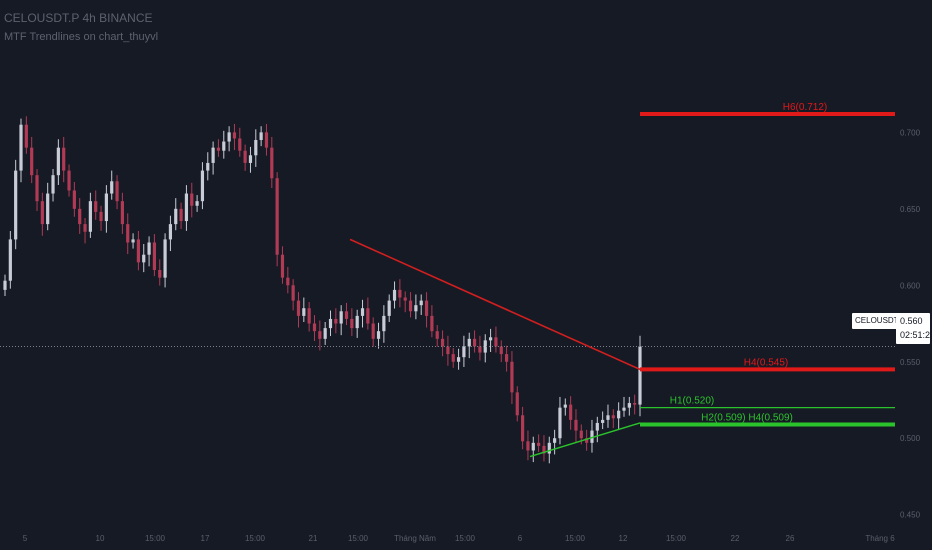 The height and width of the screenshot is (550, 932). What do you see at coordinates (880, 538) in the screenshot?
I see `x-tick-label: Tháng 6` at bounding box center [880, 538].